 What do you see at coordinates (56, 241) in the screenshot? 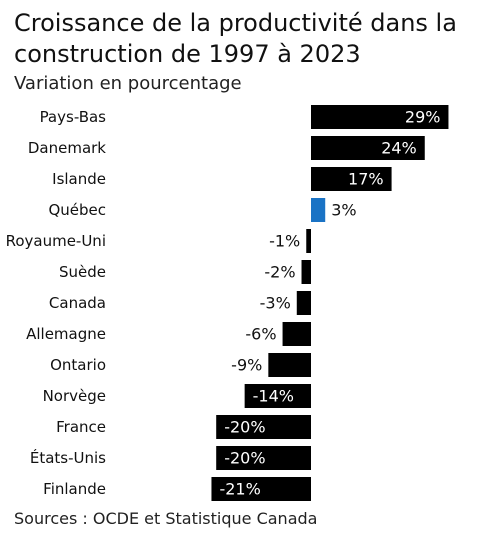
I see `category-label: Royaume-Uni` at bounding box center [56, 241].